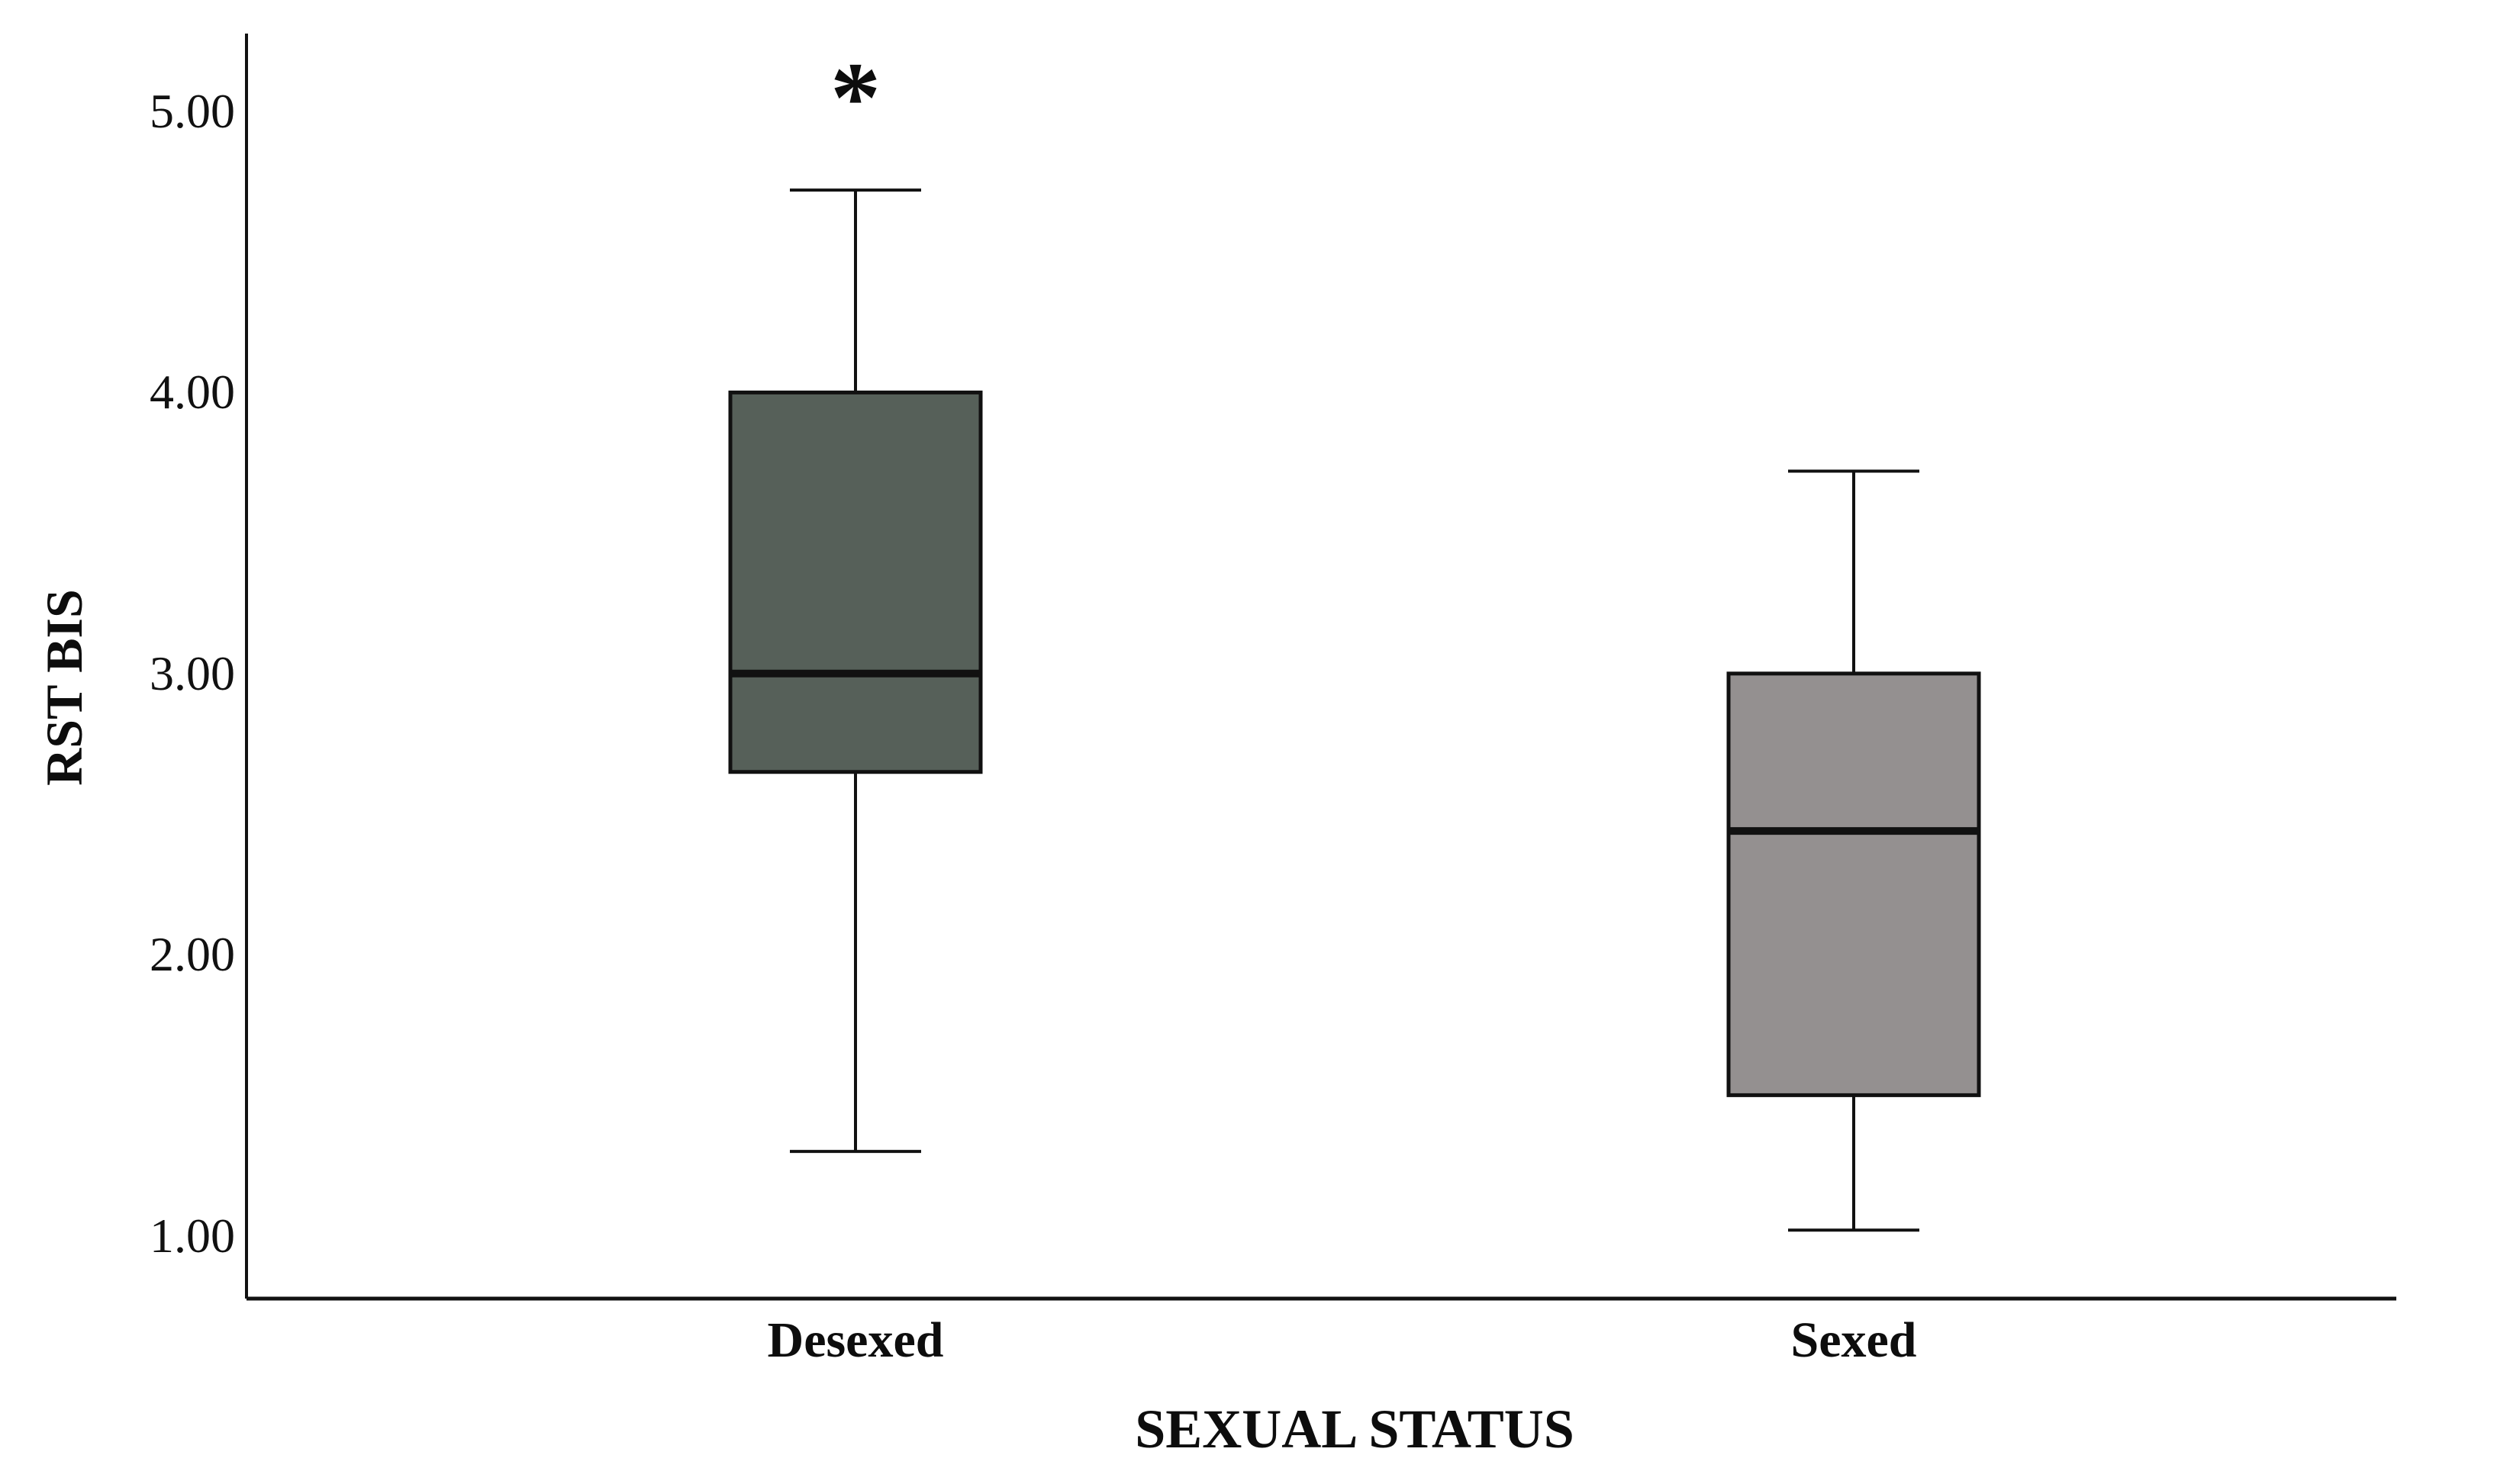 This screenshot has width=2494, height=1484. Describe the element at coordinates (192, 673) in the screenshot. I see `y-tick-3: 3.00` at that location.